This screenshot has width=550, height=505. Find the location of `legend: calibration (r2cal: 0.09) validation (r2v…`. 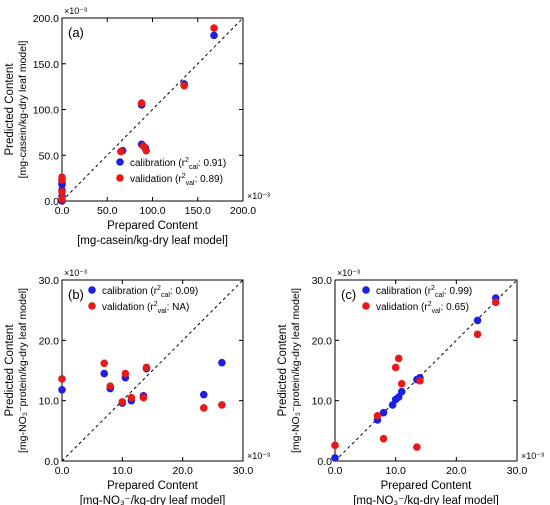

legend: calibration (r2cal: 0.09) validation (r2v… is located at coordinates (143, 300).